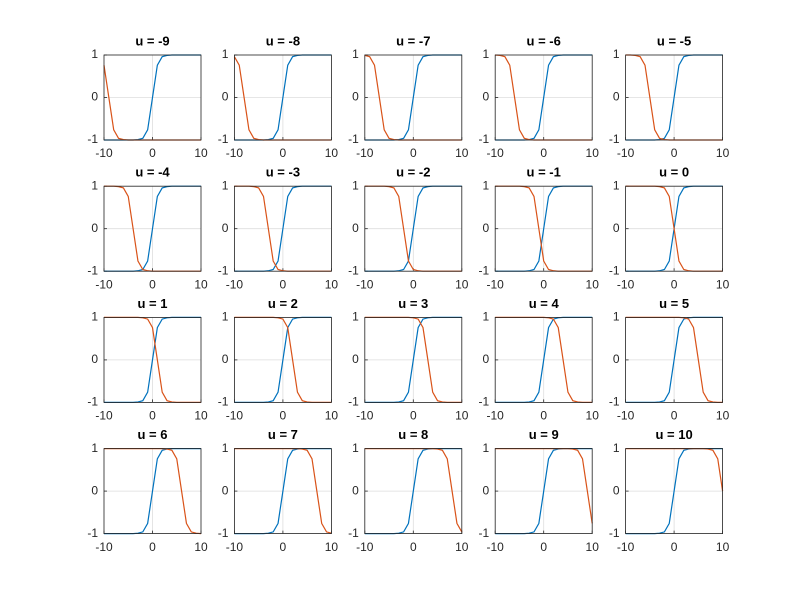  I want to click on subplot-title: u = 2, so click(283, 303).